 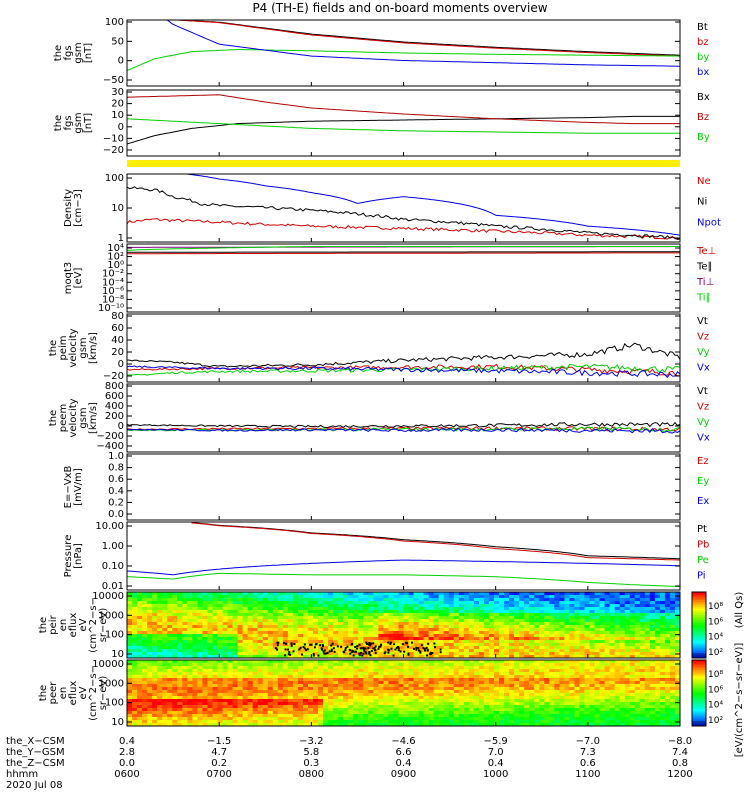 What do you see at coordinates (703, 57) in the screenshot?
I see `legend-entry: by` at bounding box center [703, 57].